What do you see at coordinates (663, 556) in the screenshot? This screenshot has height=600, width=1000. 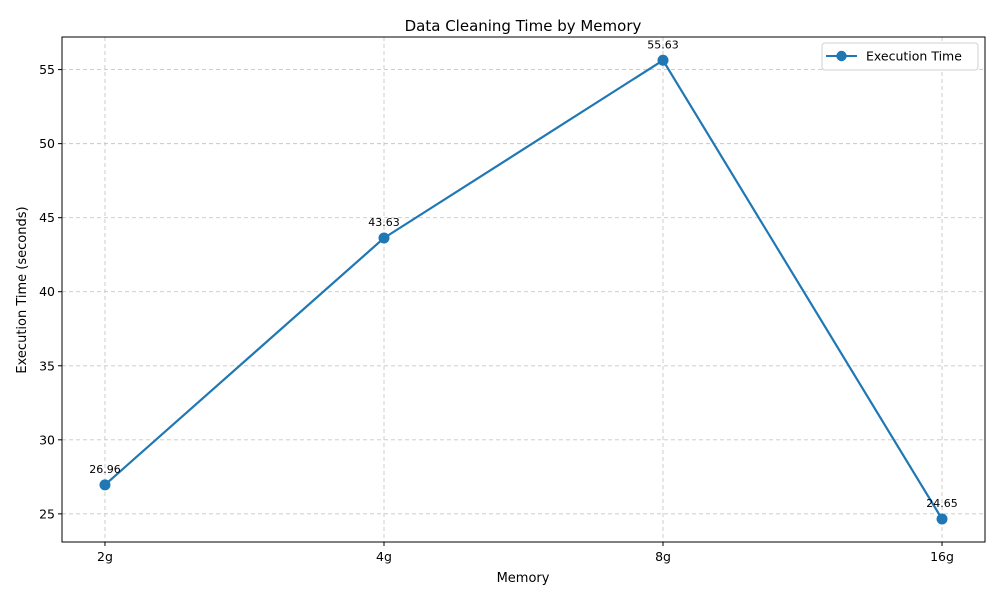 I see `x-tick-label-8g: 8g` at bounding box center [663, 556].